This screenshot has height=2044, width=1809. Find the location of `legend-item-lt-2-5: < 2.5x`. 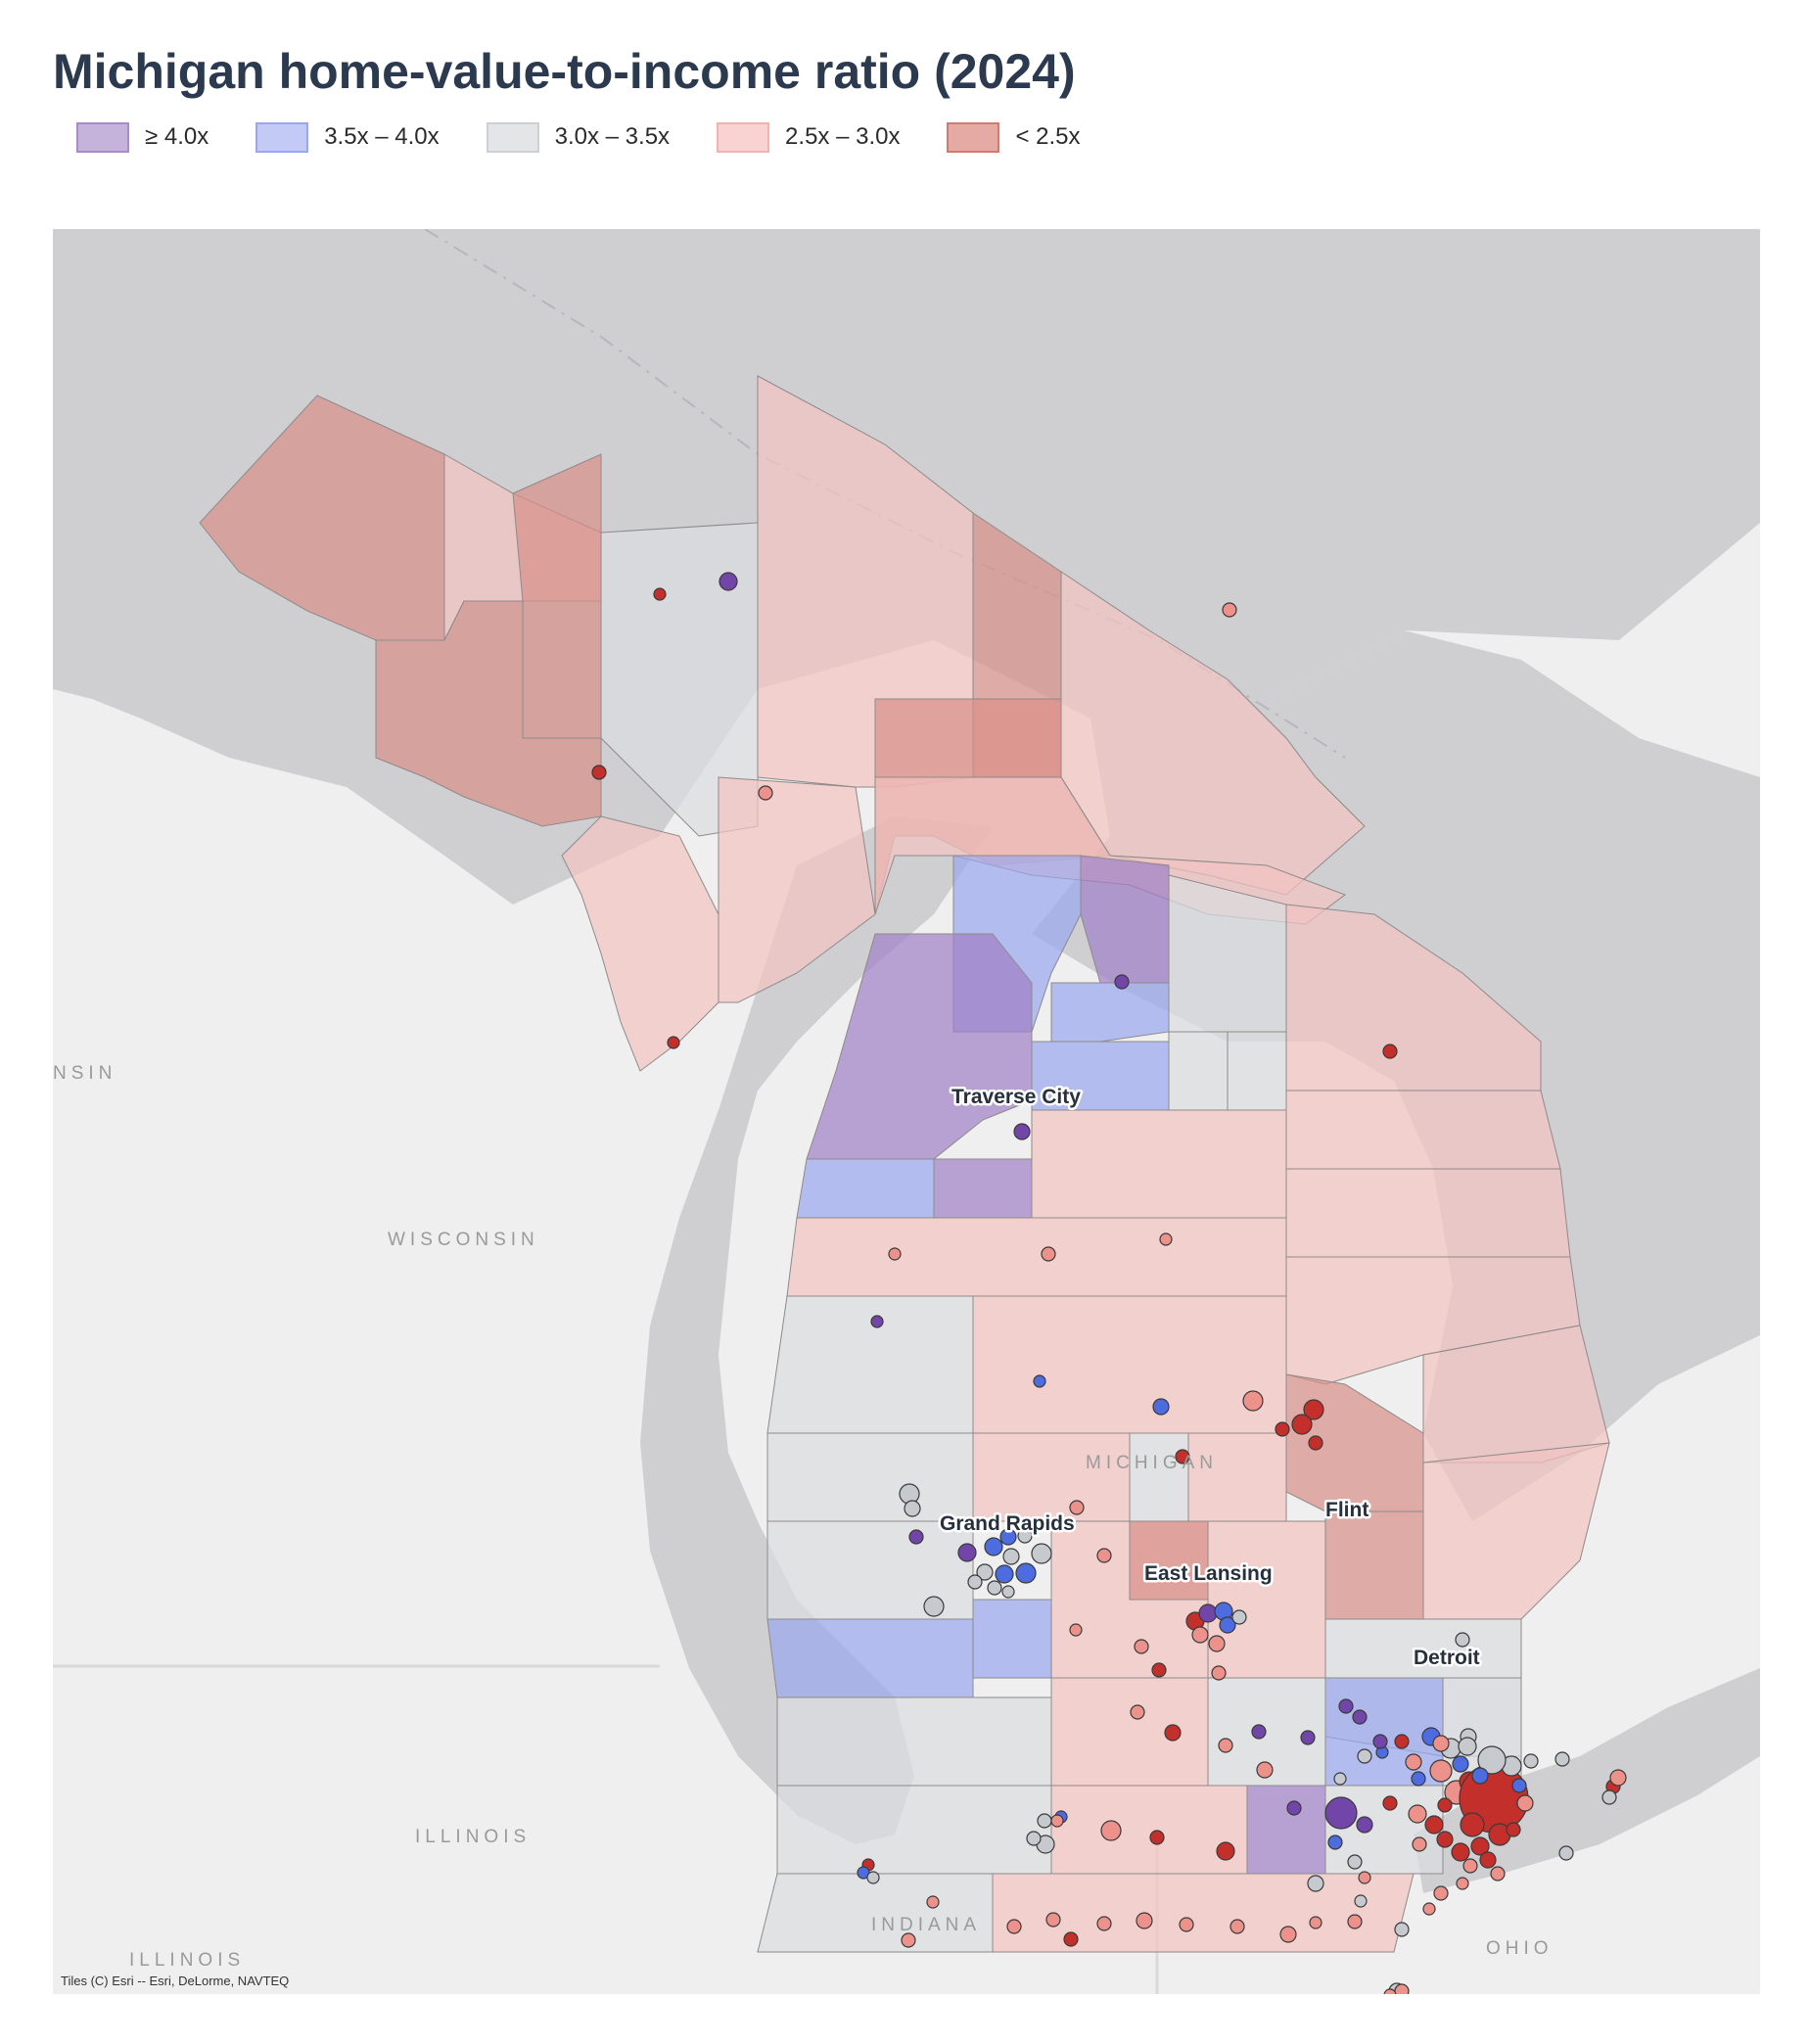

legend-item-lt-2-5: < 2.5x is located at coordinates (1014, 137).